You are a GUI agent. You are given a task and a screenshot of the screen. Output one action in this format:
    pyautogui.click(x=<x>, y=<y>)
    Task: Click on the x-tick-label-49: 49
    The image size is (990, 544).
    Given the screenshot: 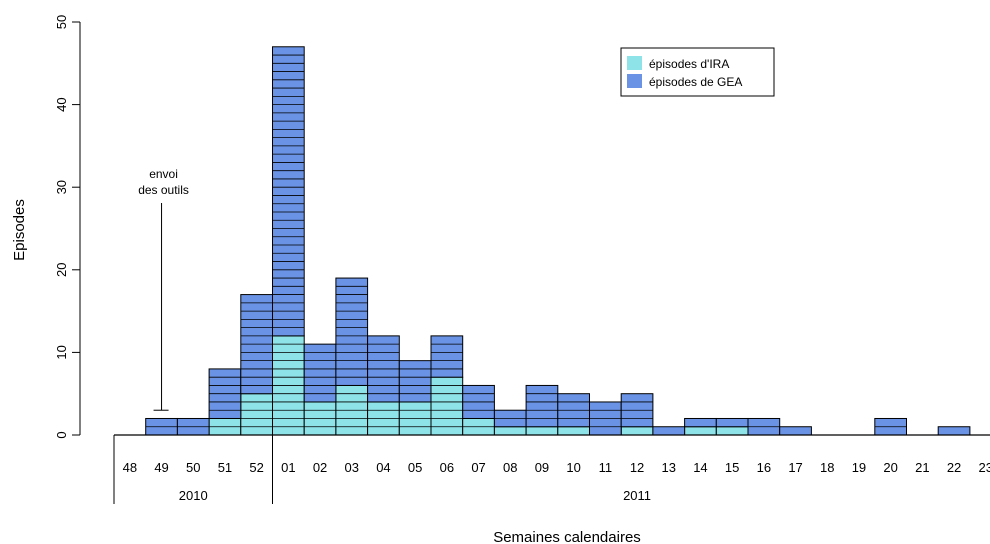 What is the action you would take?
    pyautogui.click(x=161, y=467)
    